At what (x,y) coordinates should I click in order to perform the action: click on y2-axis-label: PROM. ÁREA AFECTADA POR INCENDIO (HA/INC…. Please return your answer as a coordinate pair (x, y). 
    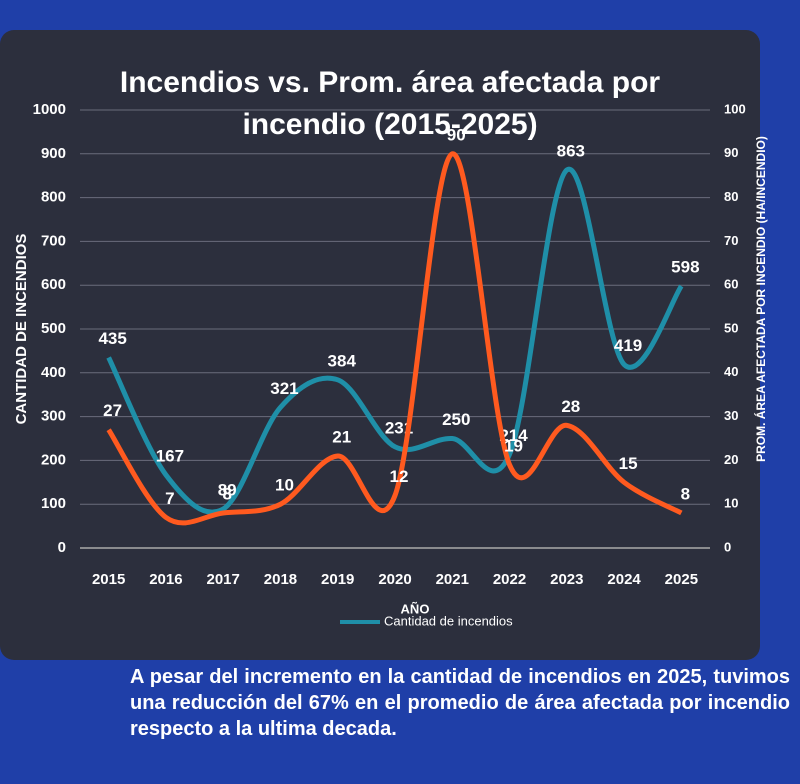
    Looking at the image, I should click on (760, 299).